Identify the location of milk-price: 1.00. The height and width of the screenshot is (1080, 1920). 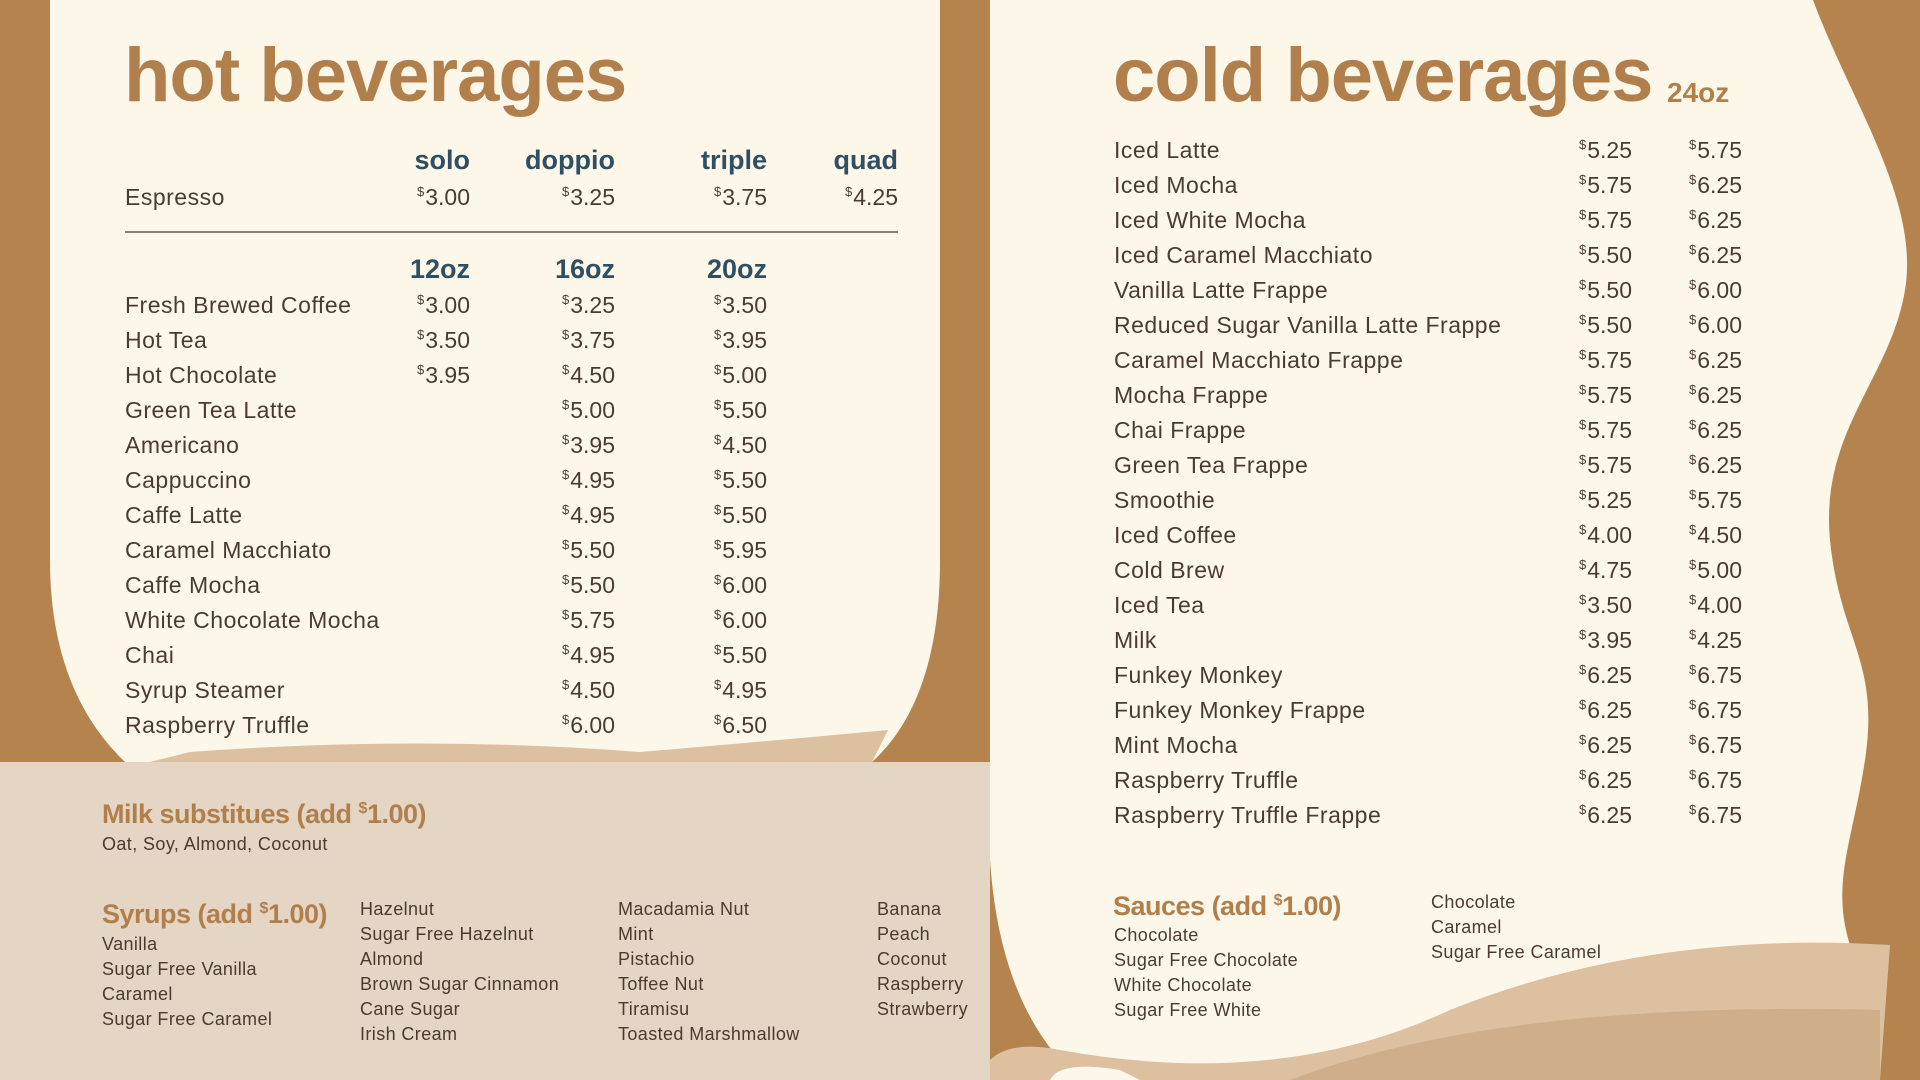
(392, 814).